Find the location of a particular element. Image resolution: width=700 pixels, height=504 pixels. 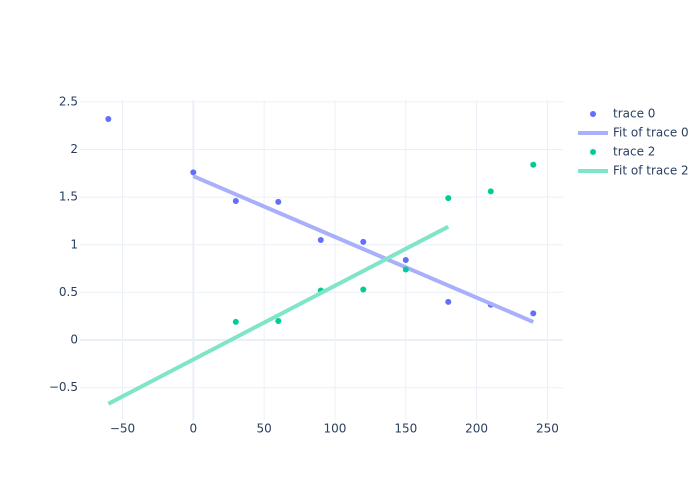

y-tick-label: 0.5 is located at coordinates (68, 292).